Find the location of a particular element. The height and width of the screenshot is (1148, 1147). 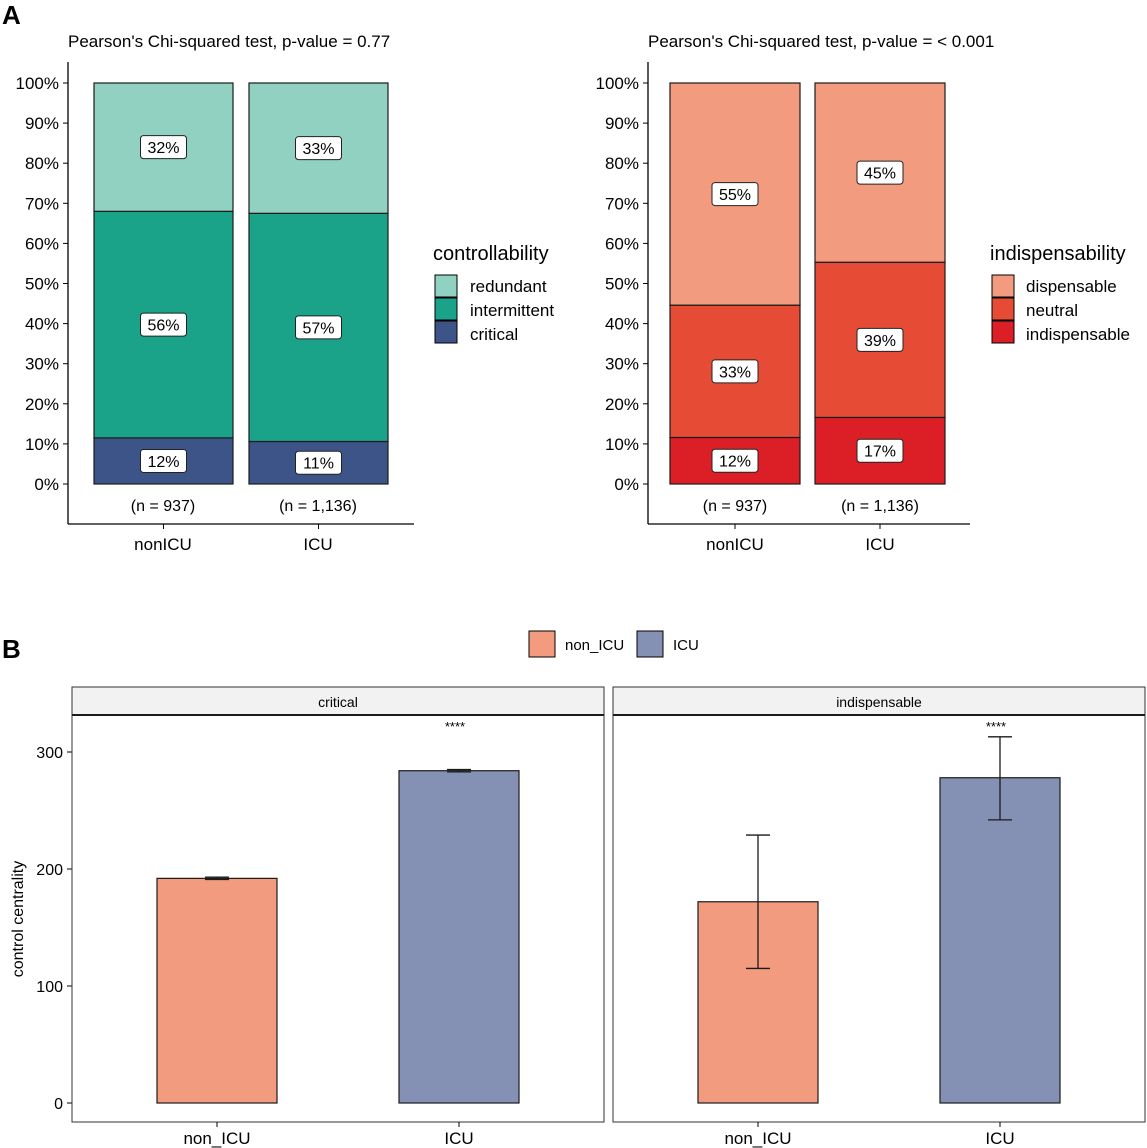

data-label-critical: 11% is located at coordinates (318, 464).